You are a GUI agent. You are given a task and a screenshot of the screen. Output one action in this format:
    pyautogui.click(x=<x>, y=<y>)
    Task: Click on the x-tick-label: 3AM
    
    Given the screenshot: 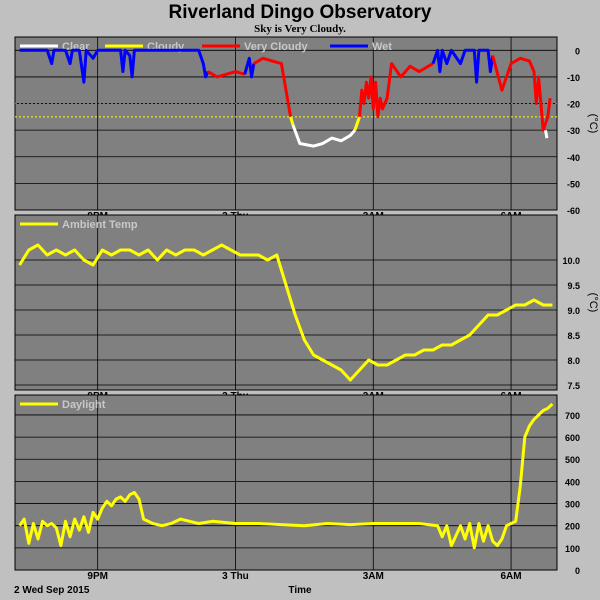 What is the action you would take?
    pyautogui.click(x=373, y=576)
    